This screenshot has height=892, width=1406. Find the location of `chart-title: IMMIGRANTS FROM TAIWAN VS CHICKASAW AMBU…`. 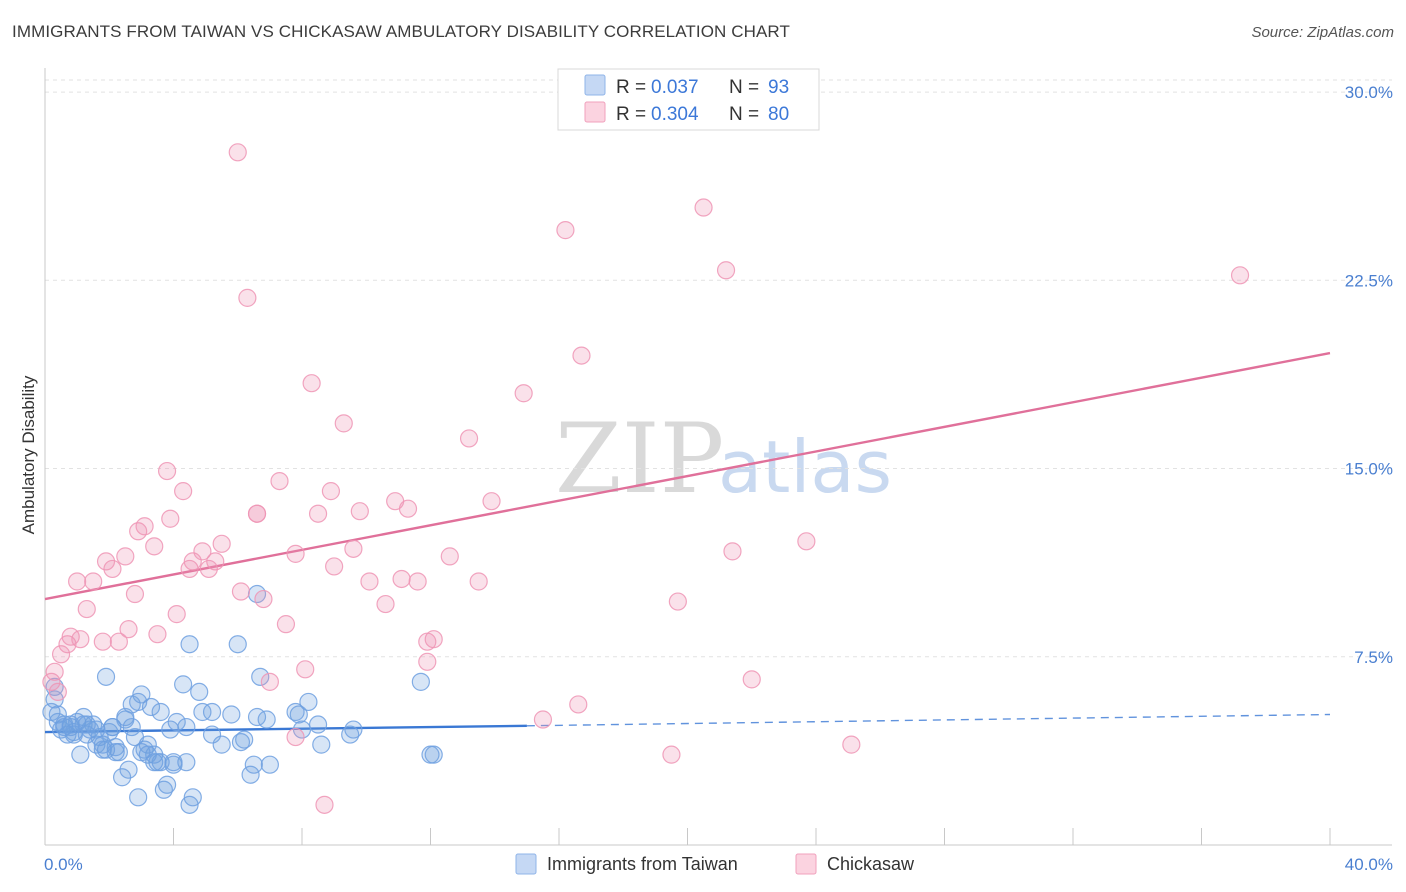

chart-title: IMMIGRANTS FROM TAIWAN VS CHICKASAW AMBU… is located at coordinates (401, 31).